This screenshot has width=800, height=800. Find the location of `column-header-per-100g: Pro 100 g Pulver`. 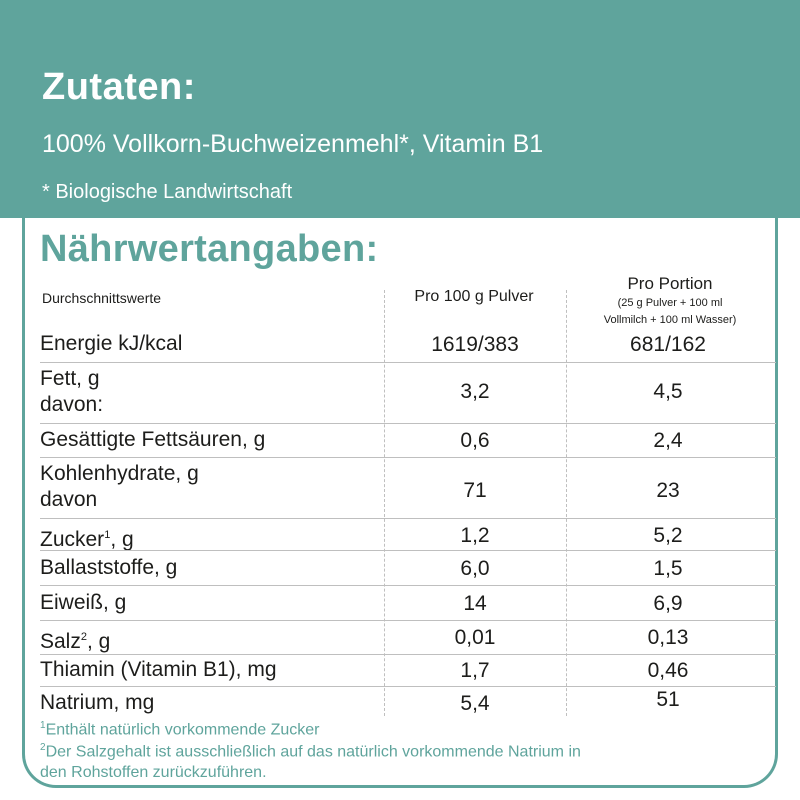

column-header-per-100g: Pro 100 g Pulver is located at coordinates (474, 296).